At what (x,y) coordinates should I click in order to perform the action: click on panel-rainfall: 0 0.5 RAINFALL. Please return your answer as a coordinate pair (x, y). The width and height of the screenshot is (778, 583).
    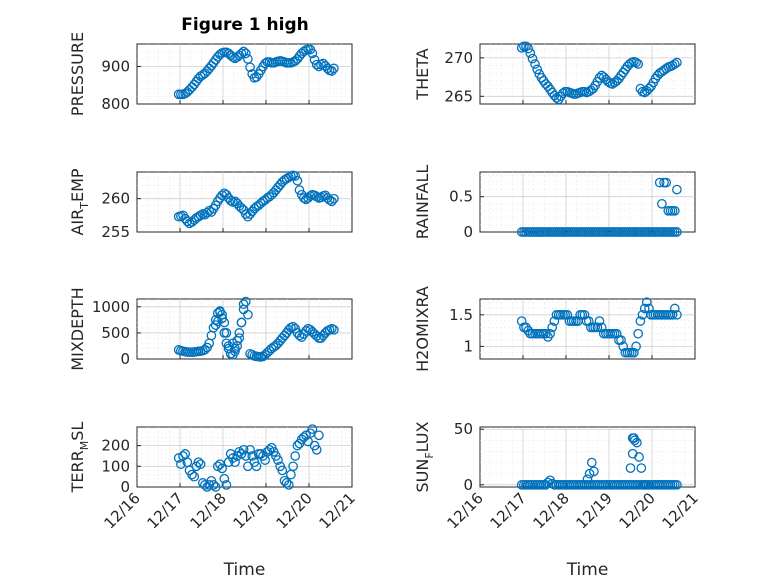
    Looking at the image, I should click on (554, 203).